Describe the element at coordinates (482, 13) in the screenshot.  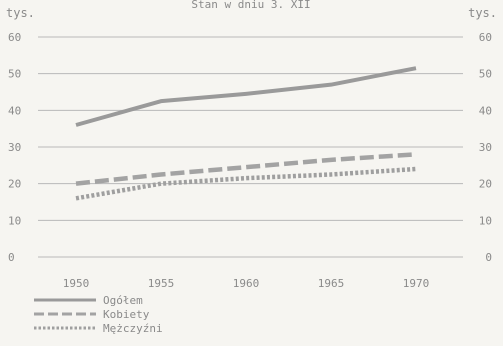
I see `y-axis-unit-right: tys.` at that location.